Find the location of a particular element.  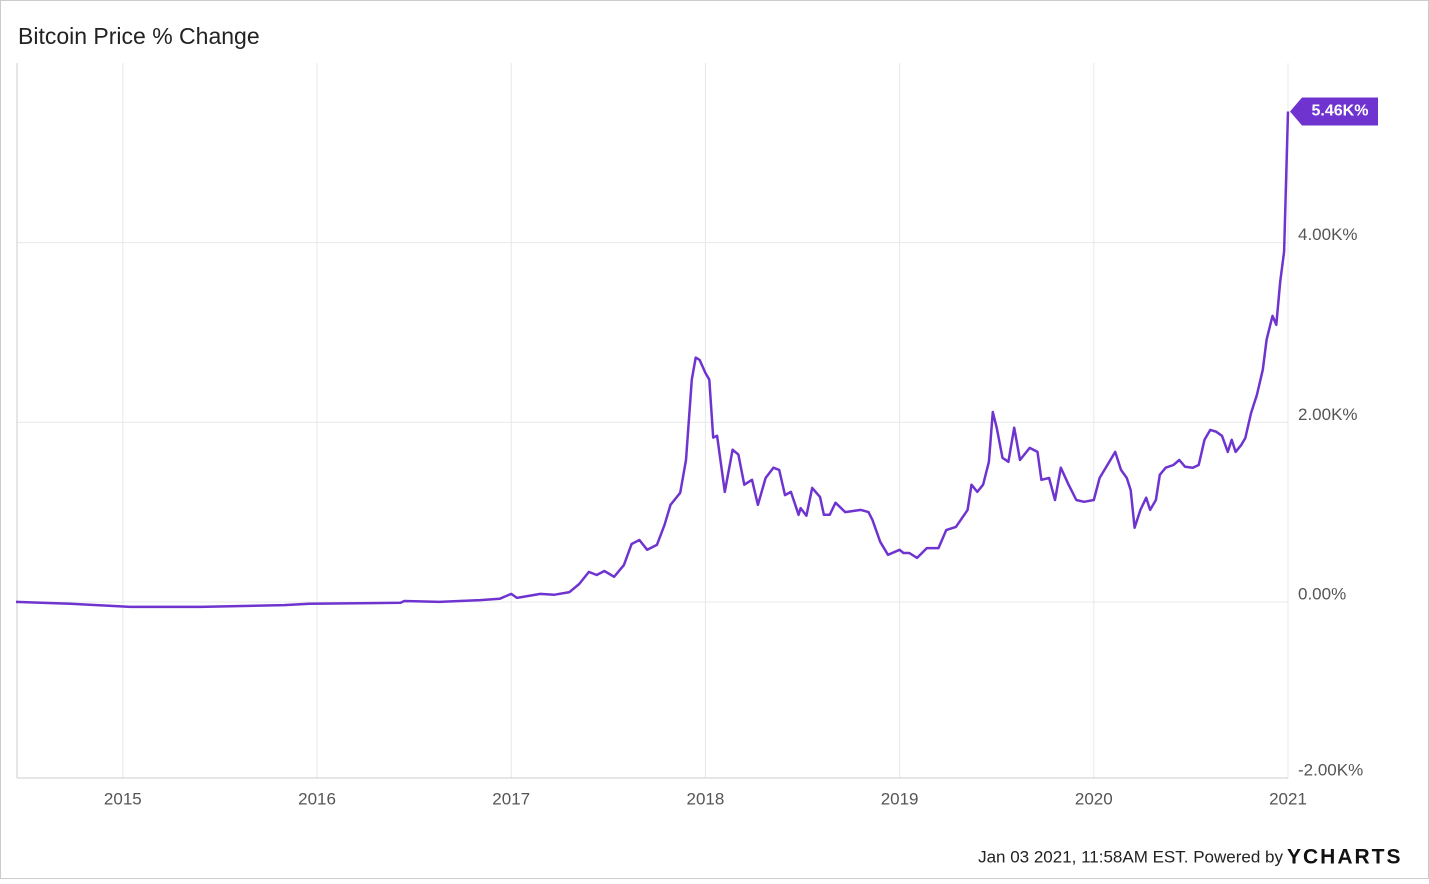

x-tick-label: 2017 is located at coordinates (511, 798).